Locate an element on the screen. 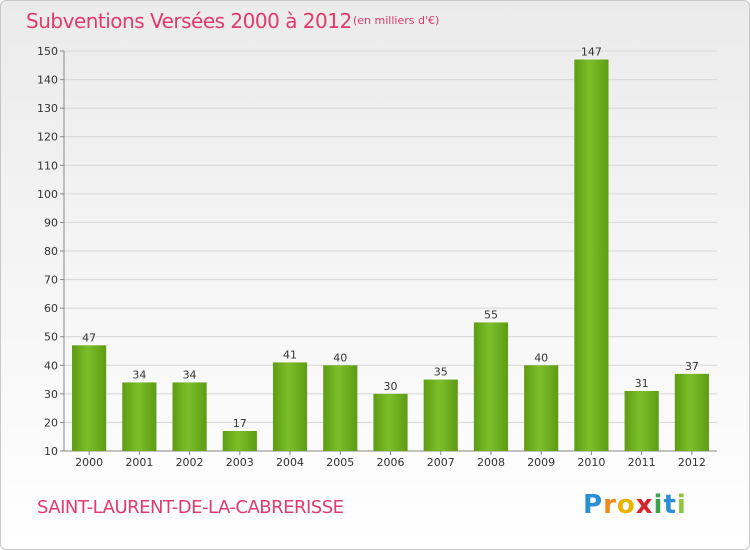  data-label: 35 is located at coordinates (441, 372).